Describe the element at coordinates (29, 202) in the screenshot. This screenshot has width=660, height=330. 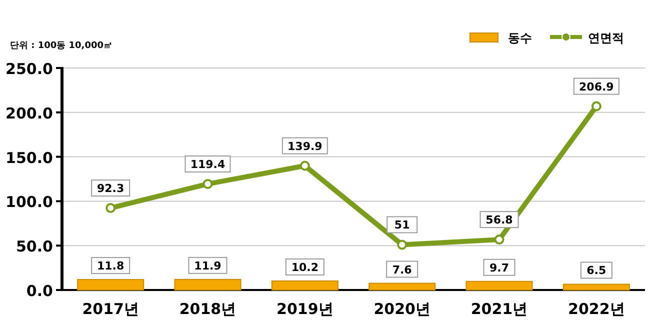
I see `y-tick-label: 100.0` at that location.